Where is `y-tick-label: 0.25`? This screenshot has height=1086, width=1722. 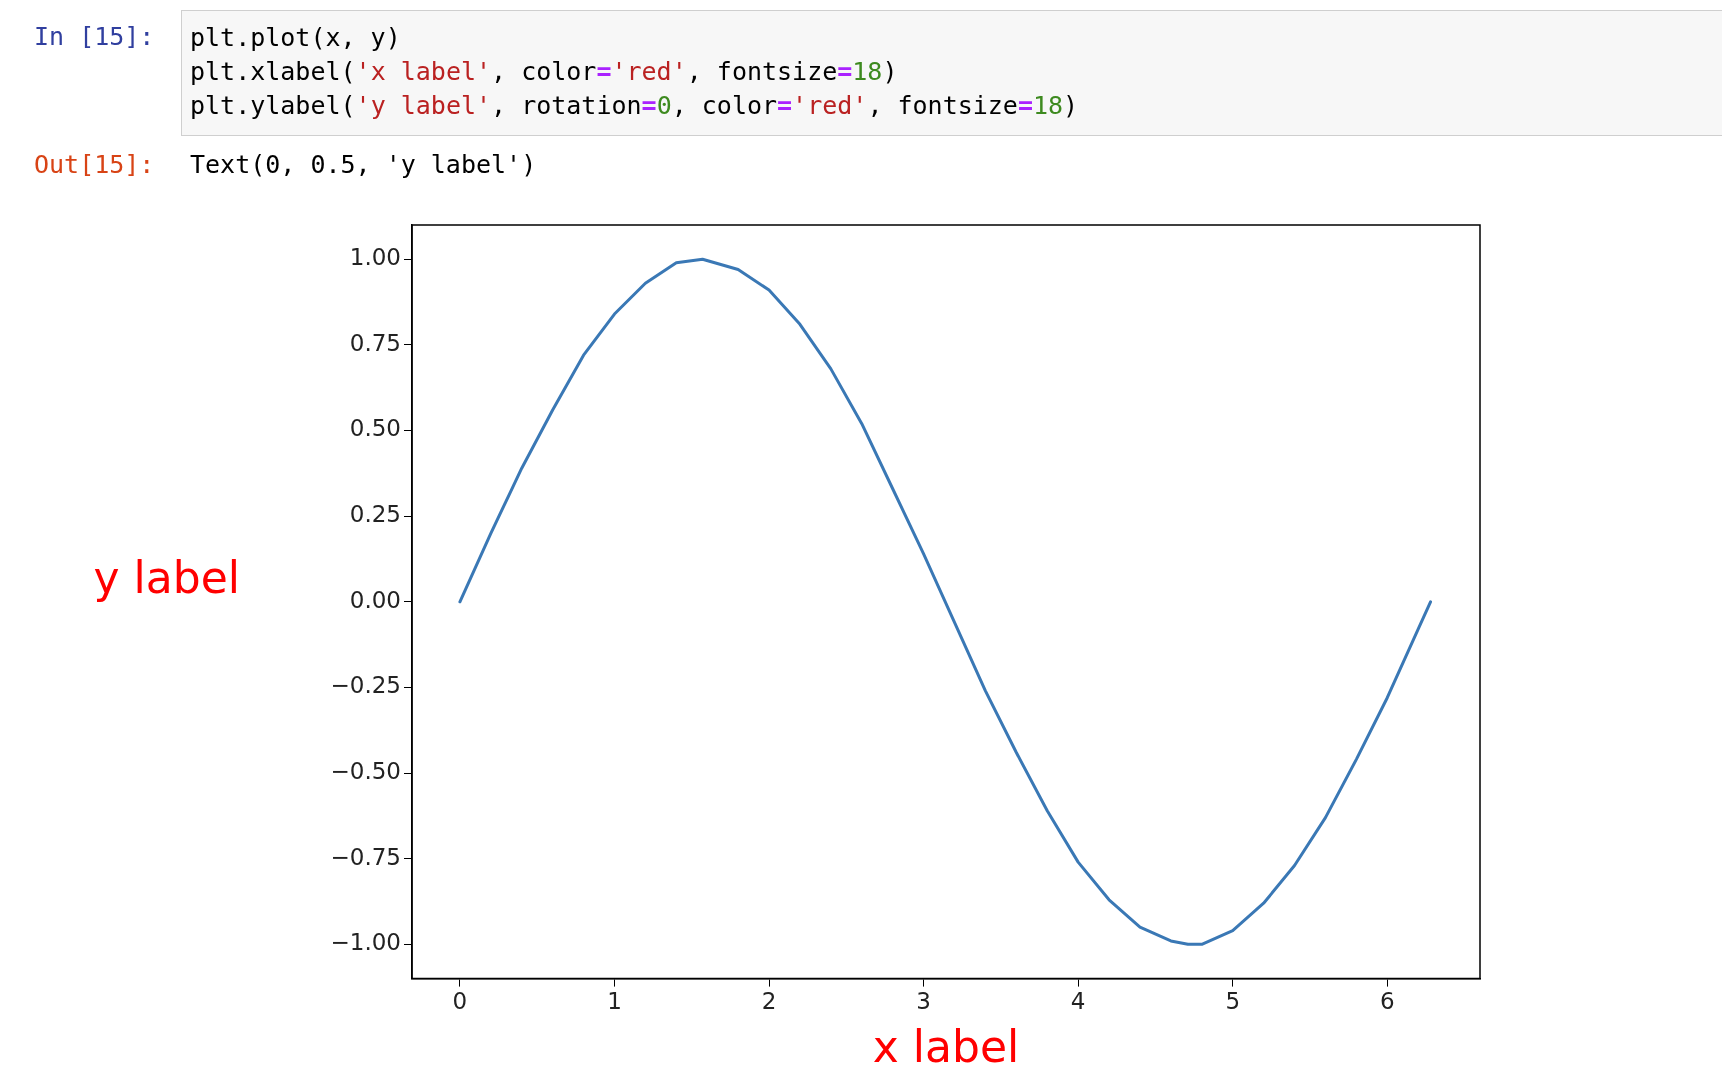 y-tick-label: 0.25 is located at coordinates (375, 514).